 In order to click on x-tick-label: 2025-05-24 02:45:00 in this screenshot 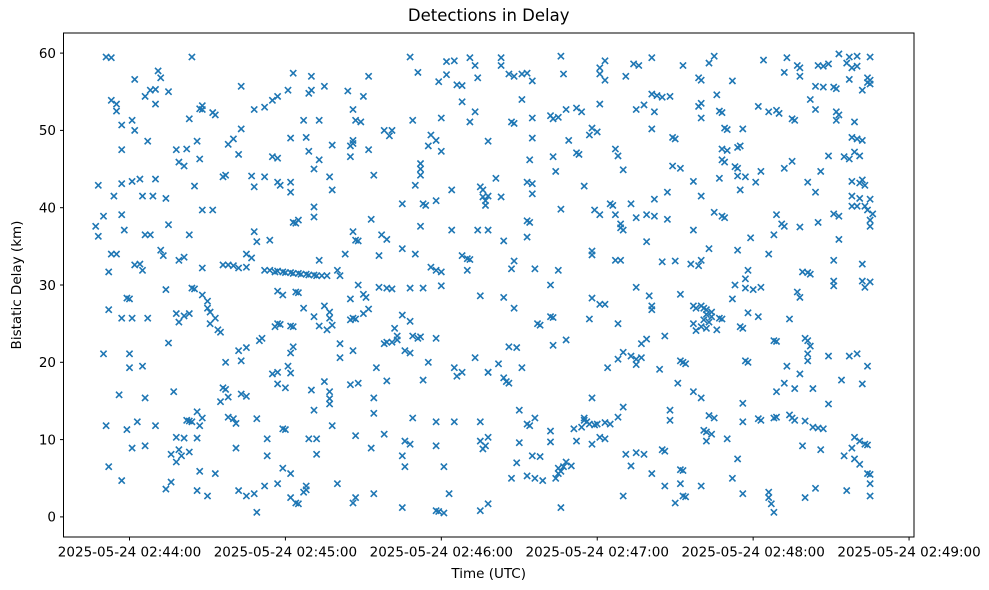, I will do `click(285, 553)`.